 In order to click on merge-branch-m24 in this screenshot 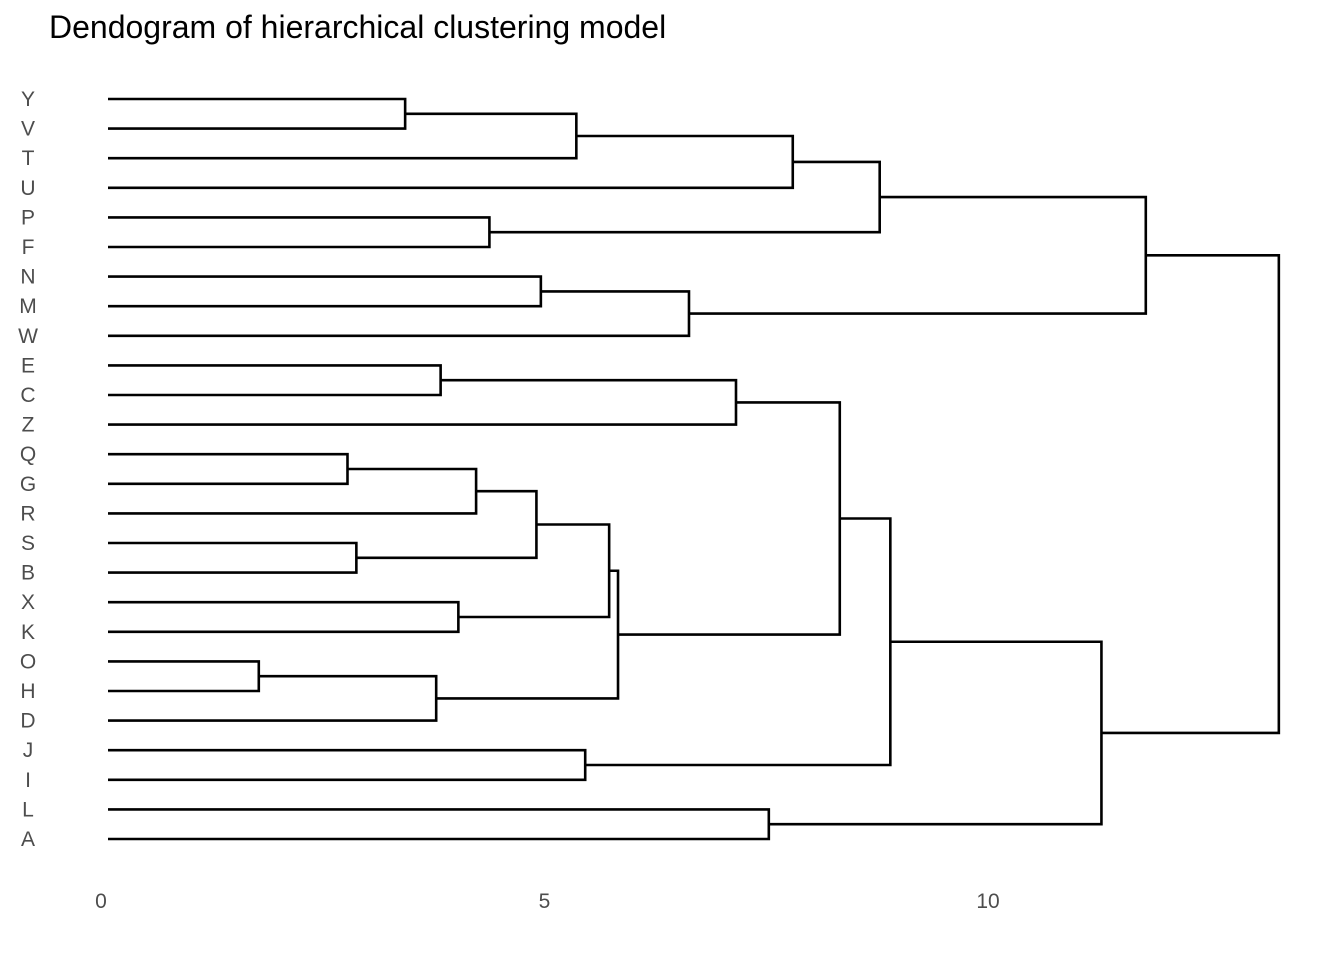, I will do `click(918, 255)`.